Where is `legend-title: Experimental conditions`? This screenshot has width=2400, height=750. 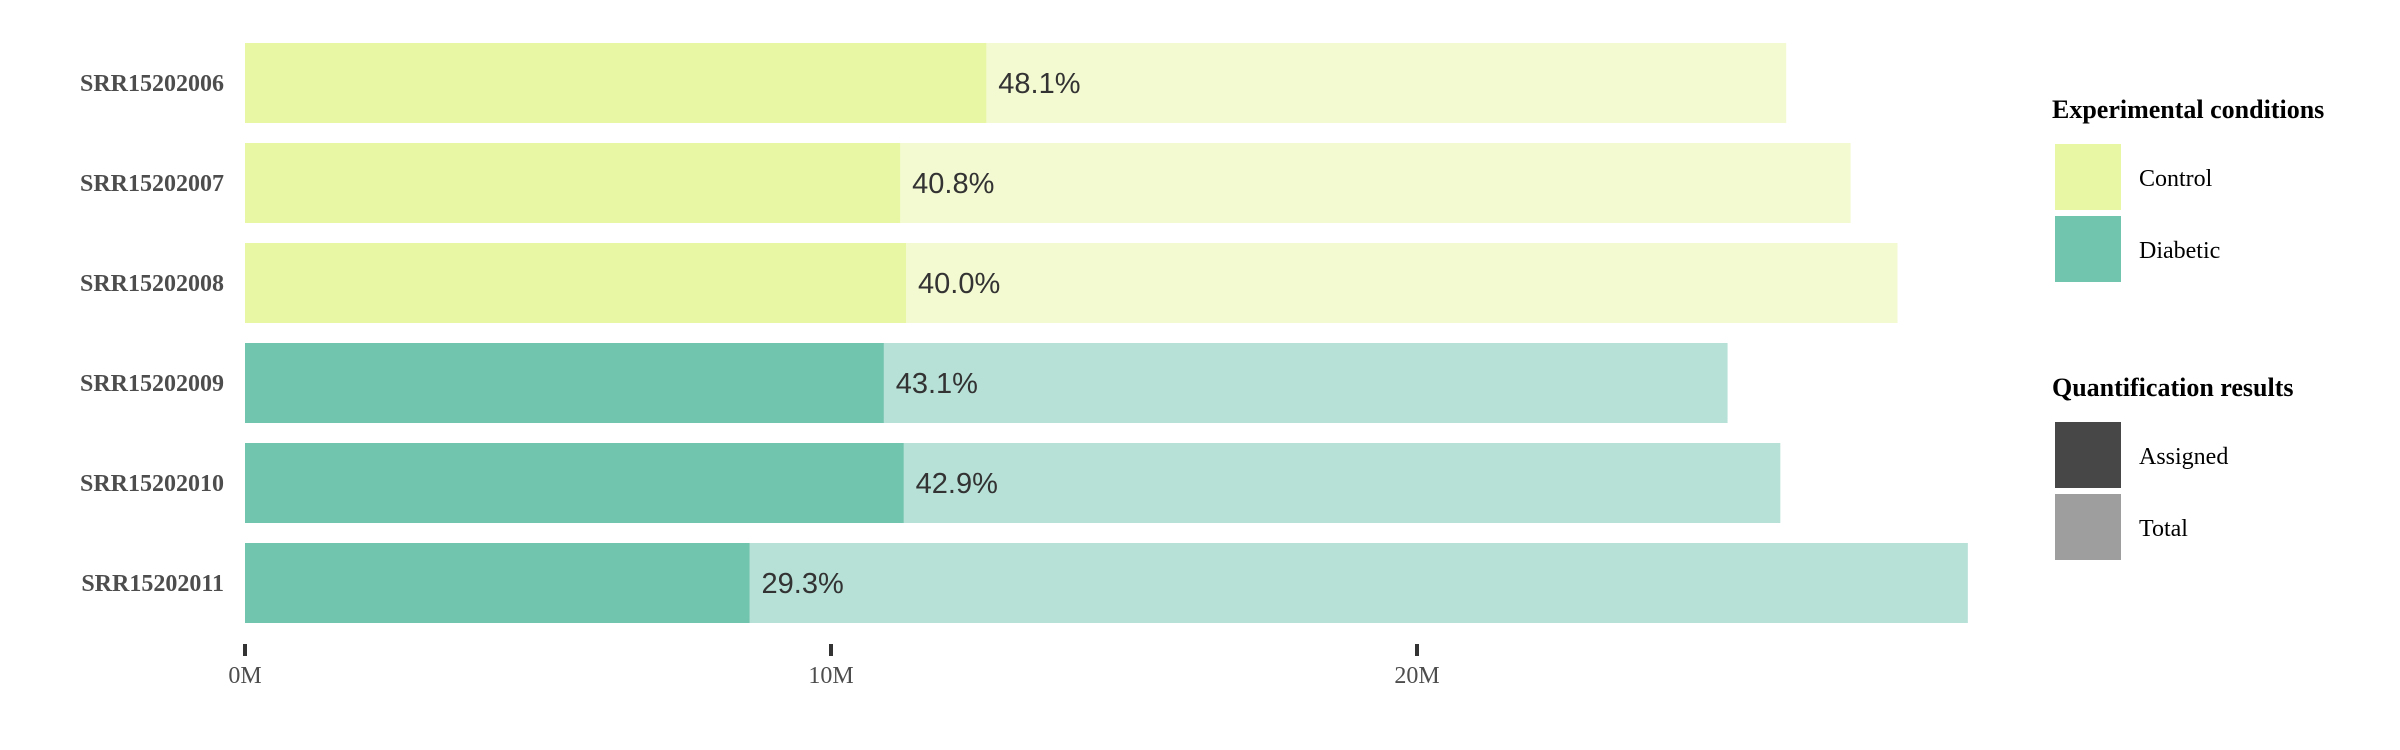
legend-title: Experimental conditions is located at coordinates (2188, 109).